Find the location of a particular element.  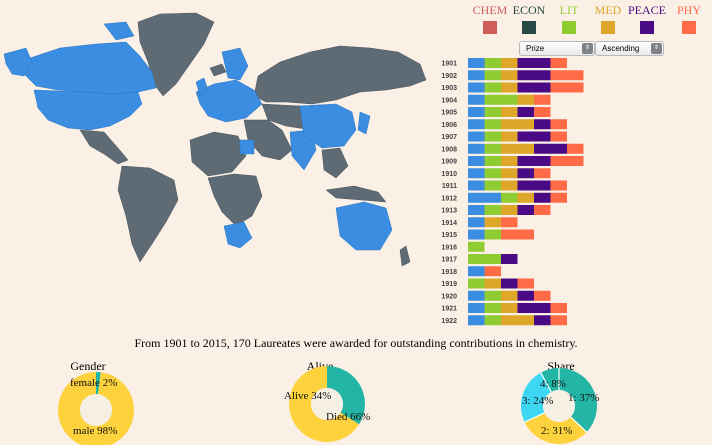

category-select: Prize Category ⇕ is located at coordinates (557, 53).